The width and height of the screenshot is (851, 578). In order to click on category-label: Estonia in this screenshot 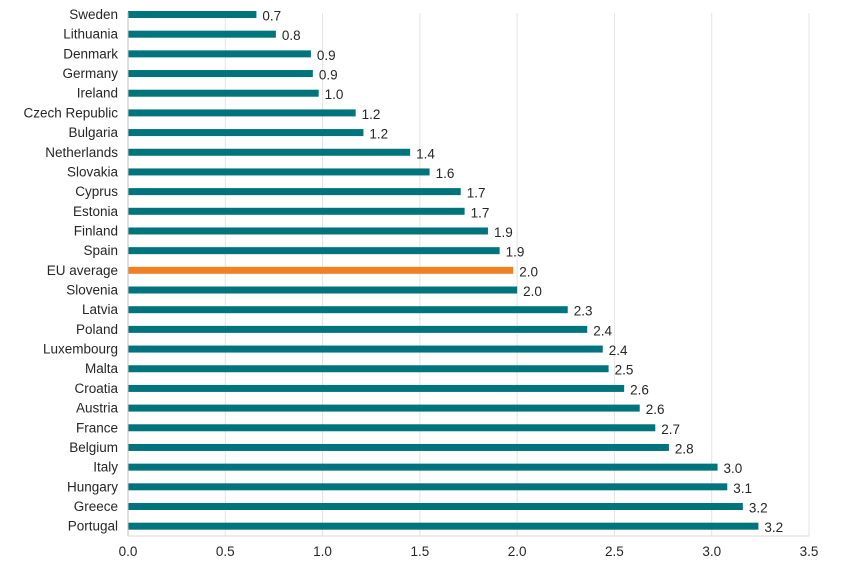, I will do `click(96, 211)`.